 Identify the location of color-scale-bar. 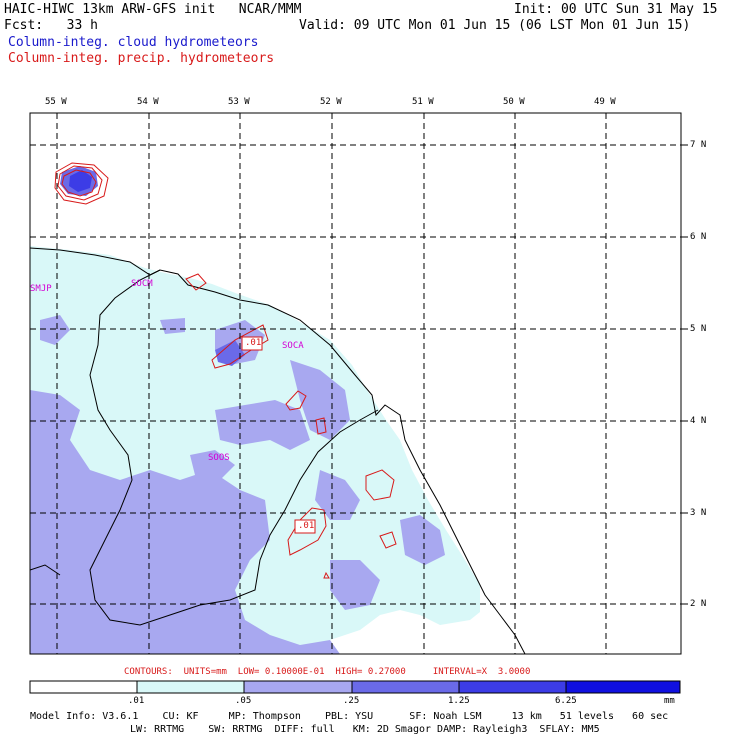
(355, 687).